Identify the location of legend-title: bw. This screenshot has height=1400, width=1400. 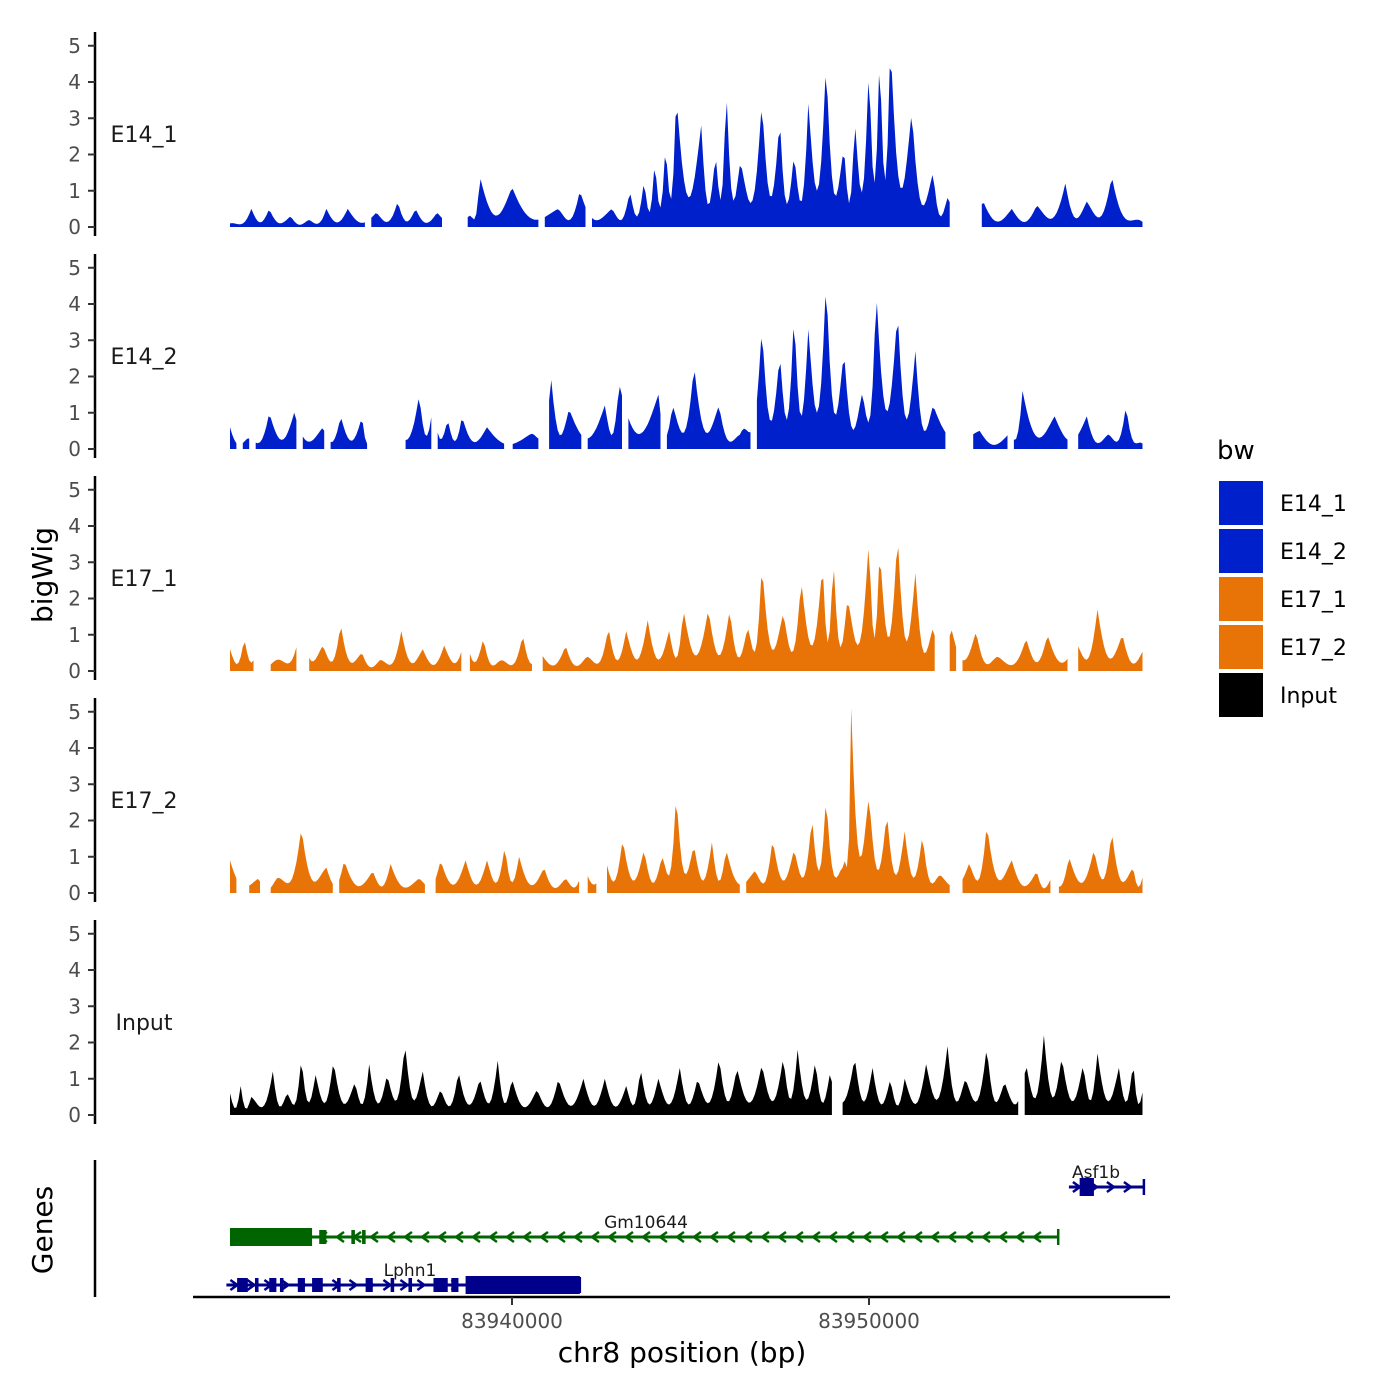
(1236, 451).